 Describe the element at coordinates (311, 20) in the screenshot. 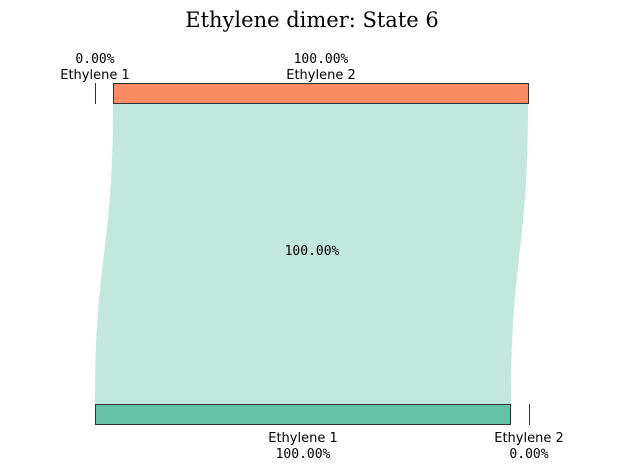

I see `chart-title: Ethylene dimer: State 6` at that location.